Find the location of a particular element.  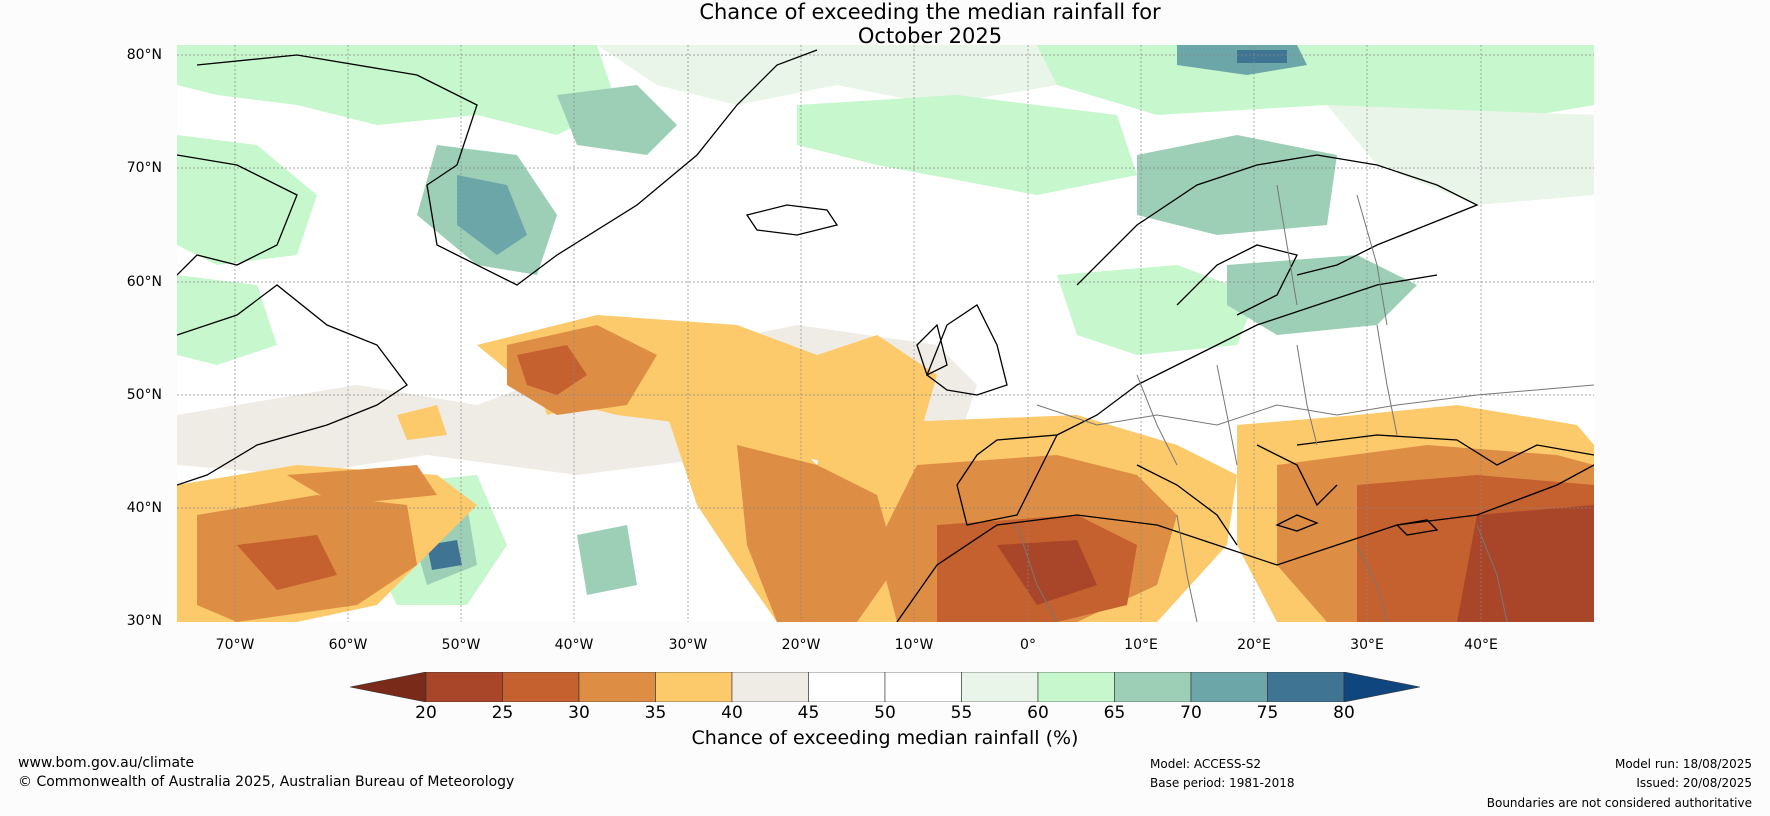

model-run-text: Model run: 18/08/2025 is located at coordinates (1683, 764).